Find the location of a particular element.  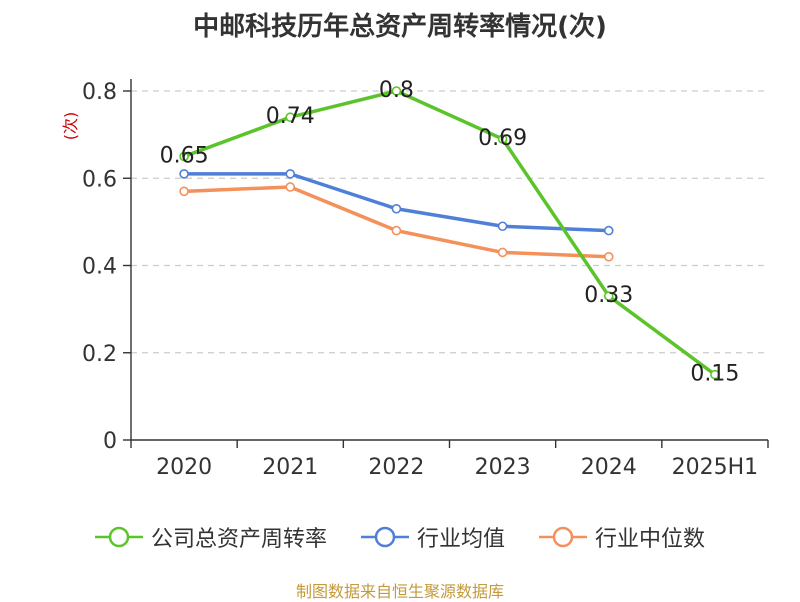

x-tick-label: 2025H1 is located at coordinates (715, 467).